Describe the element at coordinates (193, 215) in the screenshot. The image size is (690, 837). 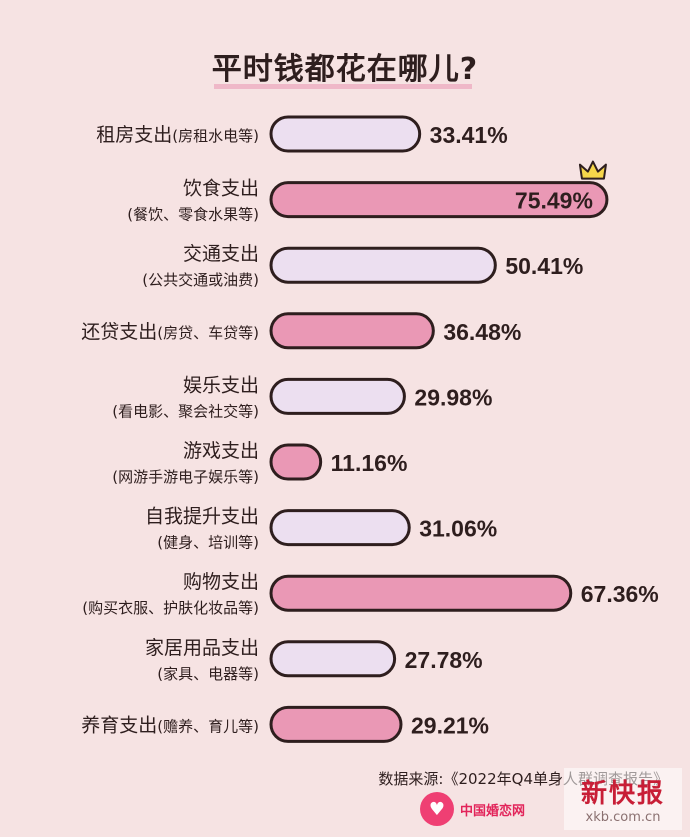
I see `category-sub-label: (餐饮、零食水果等)` at that location.